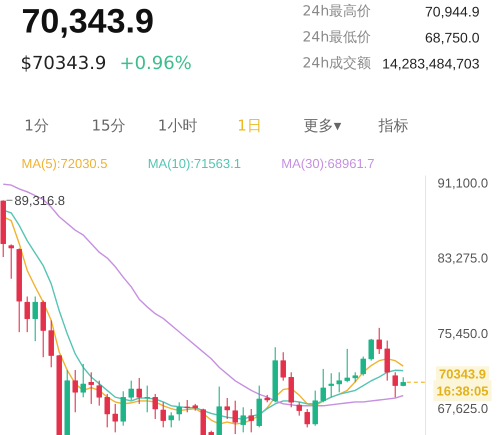 The height and width of the screenshot is (435, 500). I want to click on text: +0.96%, so click(156, 63).